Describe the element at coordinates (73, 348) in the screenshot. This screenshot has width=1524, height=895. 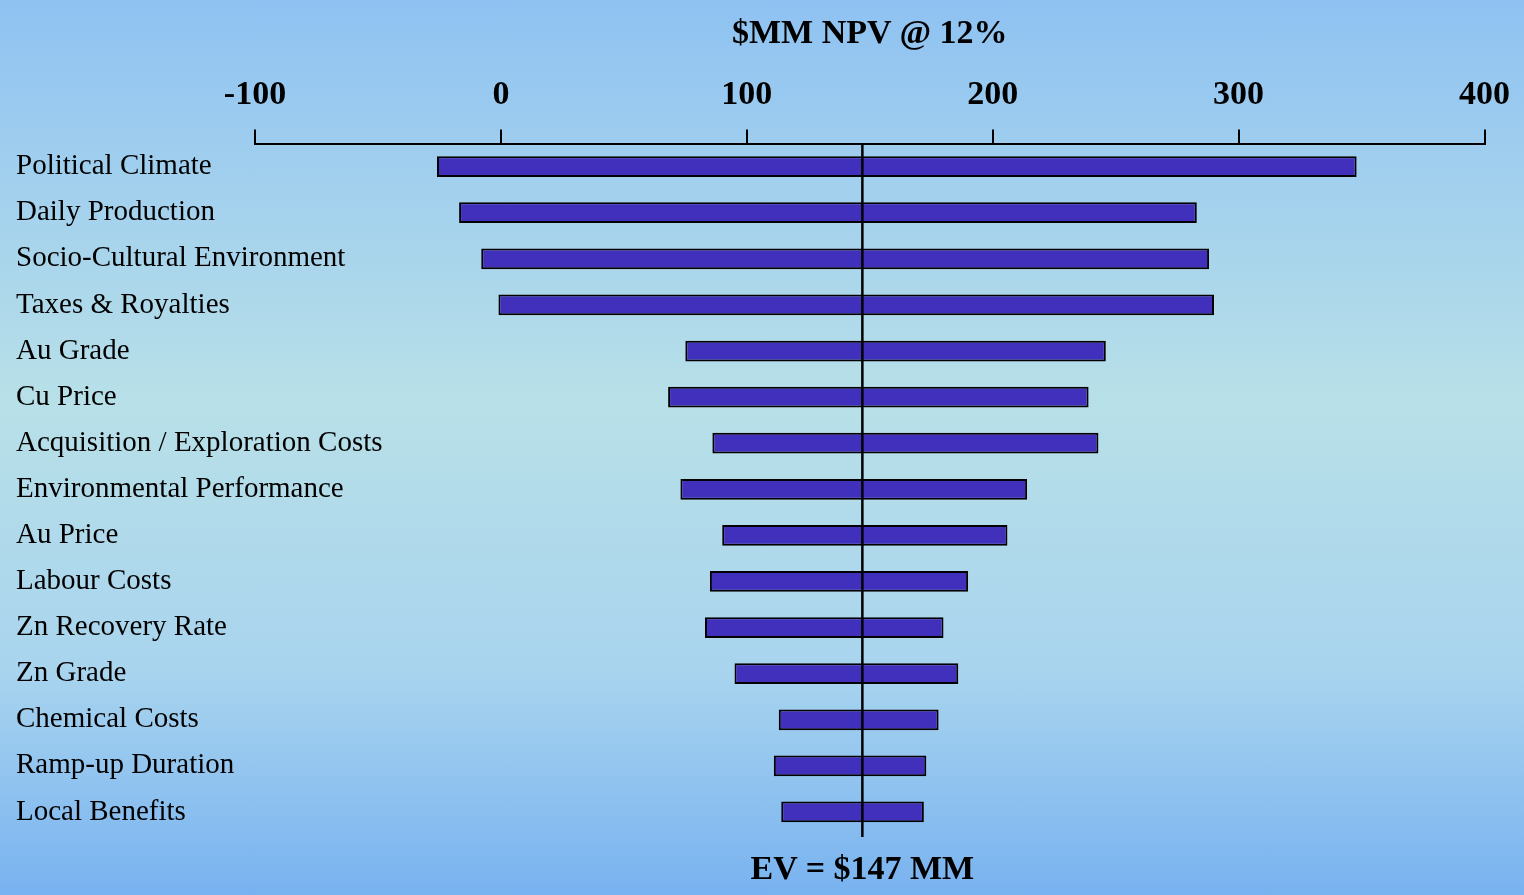
I see `y-tick-label: Au Grade` at that location.